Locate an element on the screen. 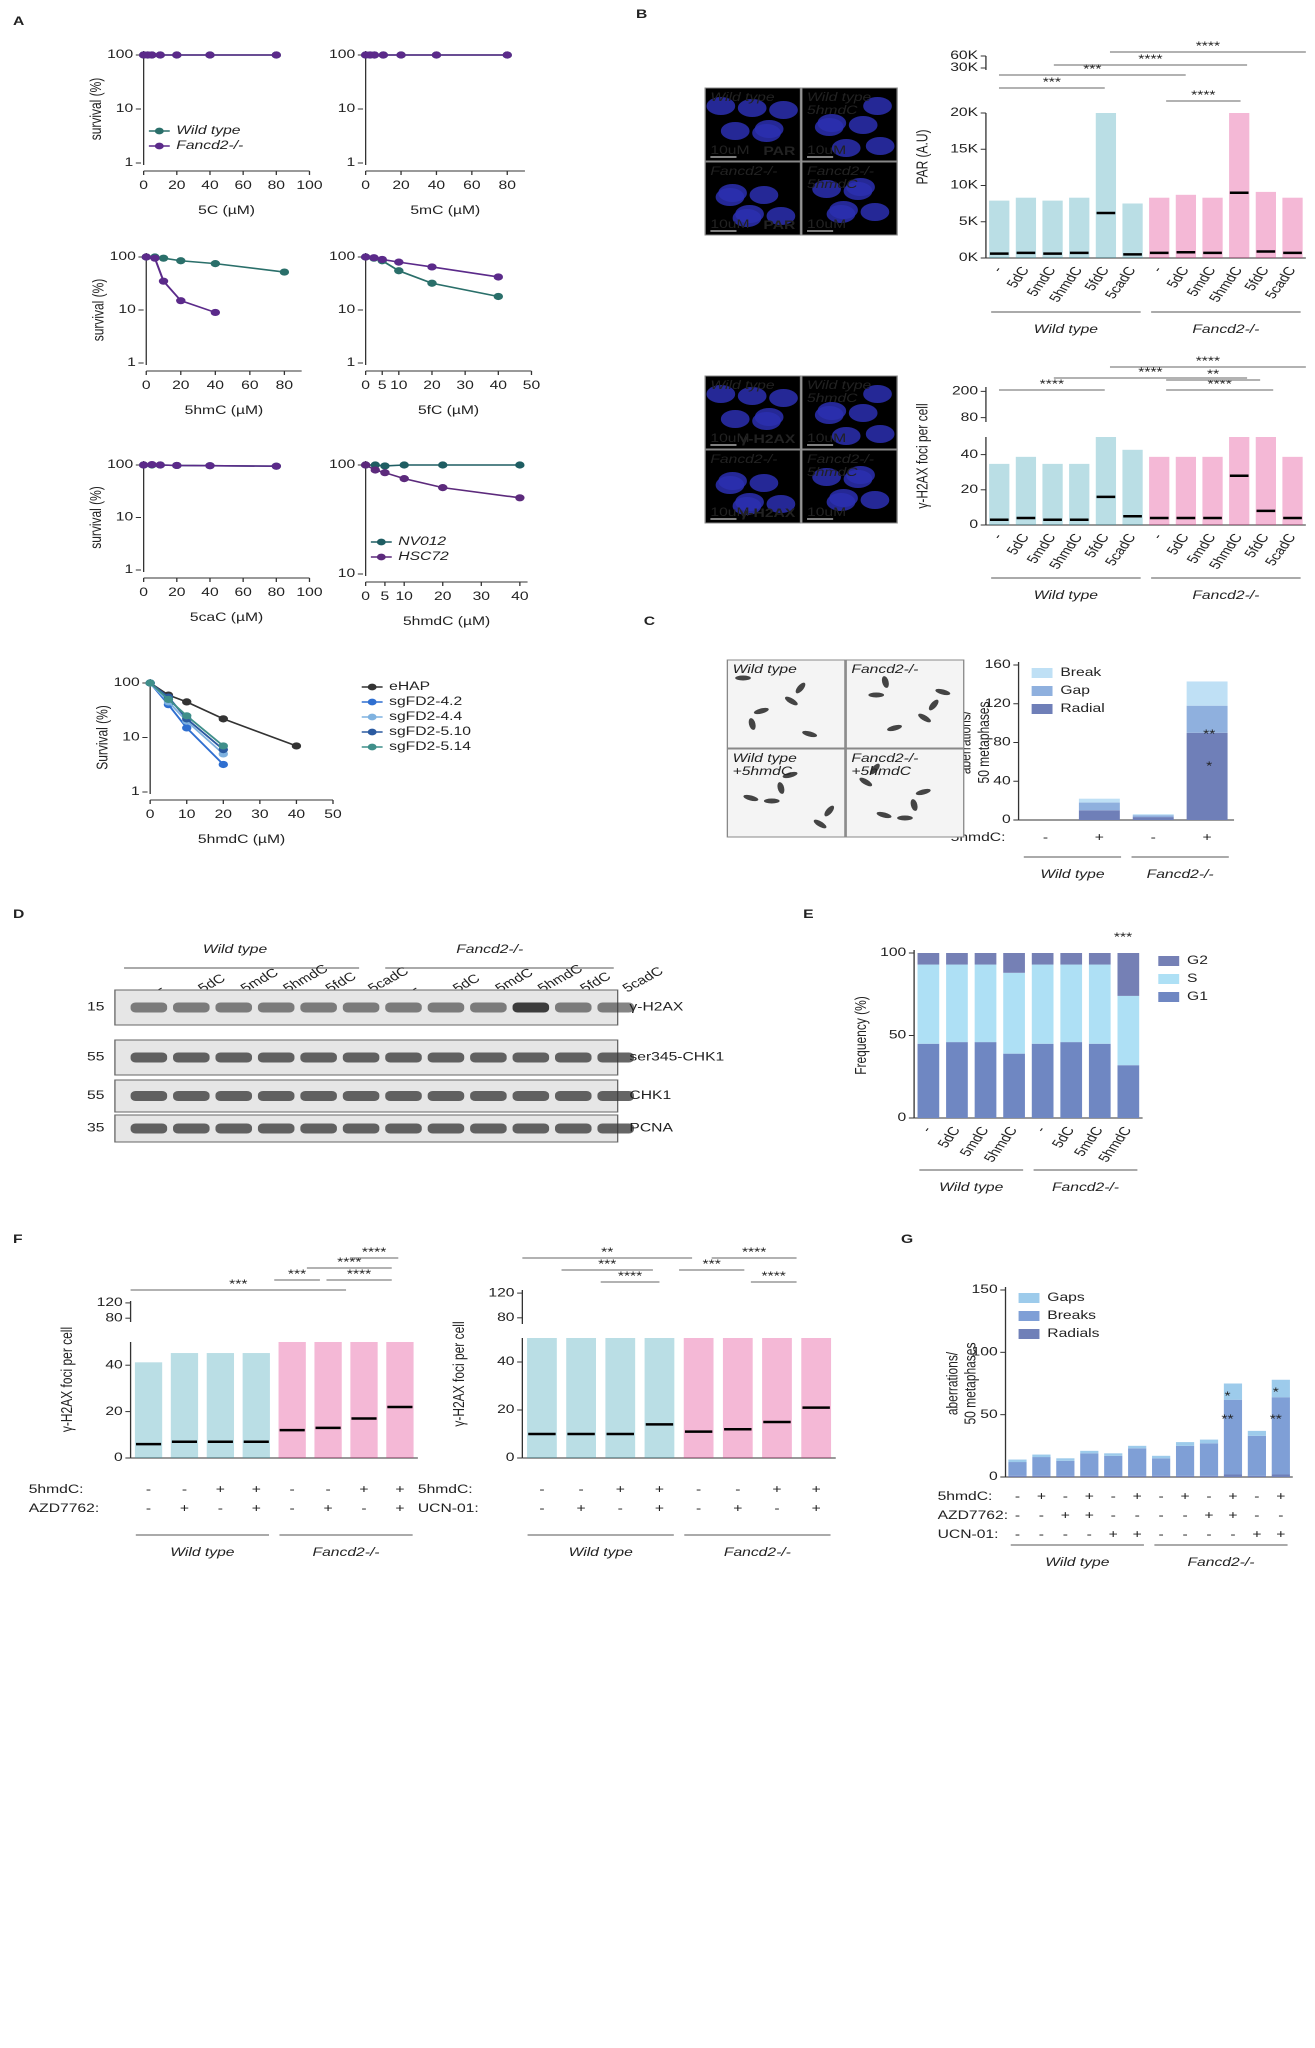 This screenshot has width=1315, height=2048. x-axis-label: 5hmC (µM) is located at coordinates (224, 410).